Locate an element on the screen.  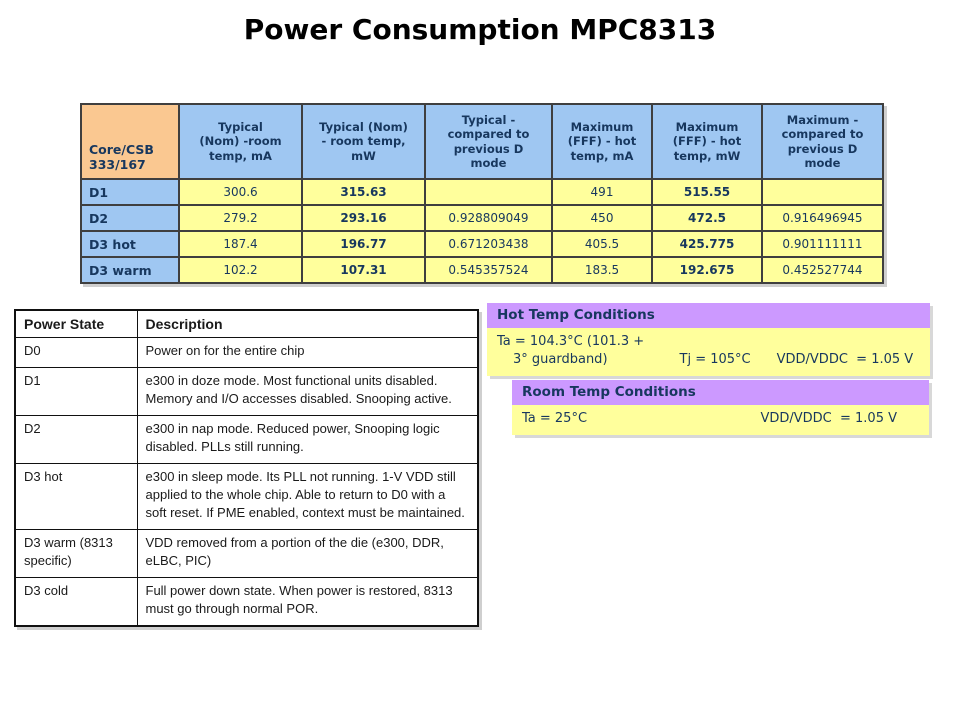
hot-tj-value: Tj = 105°C is located at coordinates (715, 359).